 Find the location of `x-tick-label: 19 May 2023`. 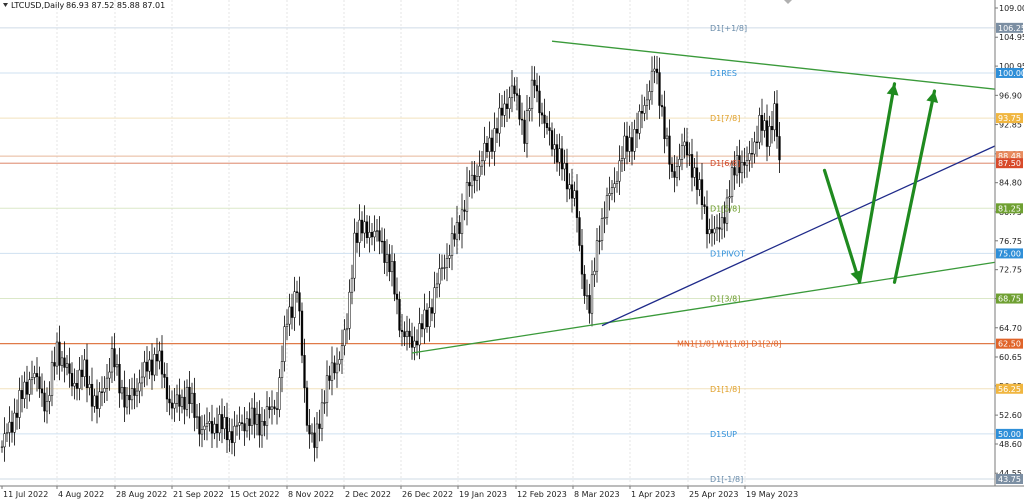

x-tick-label: 19 May 2023 is located at coordinates (772, 494).